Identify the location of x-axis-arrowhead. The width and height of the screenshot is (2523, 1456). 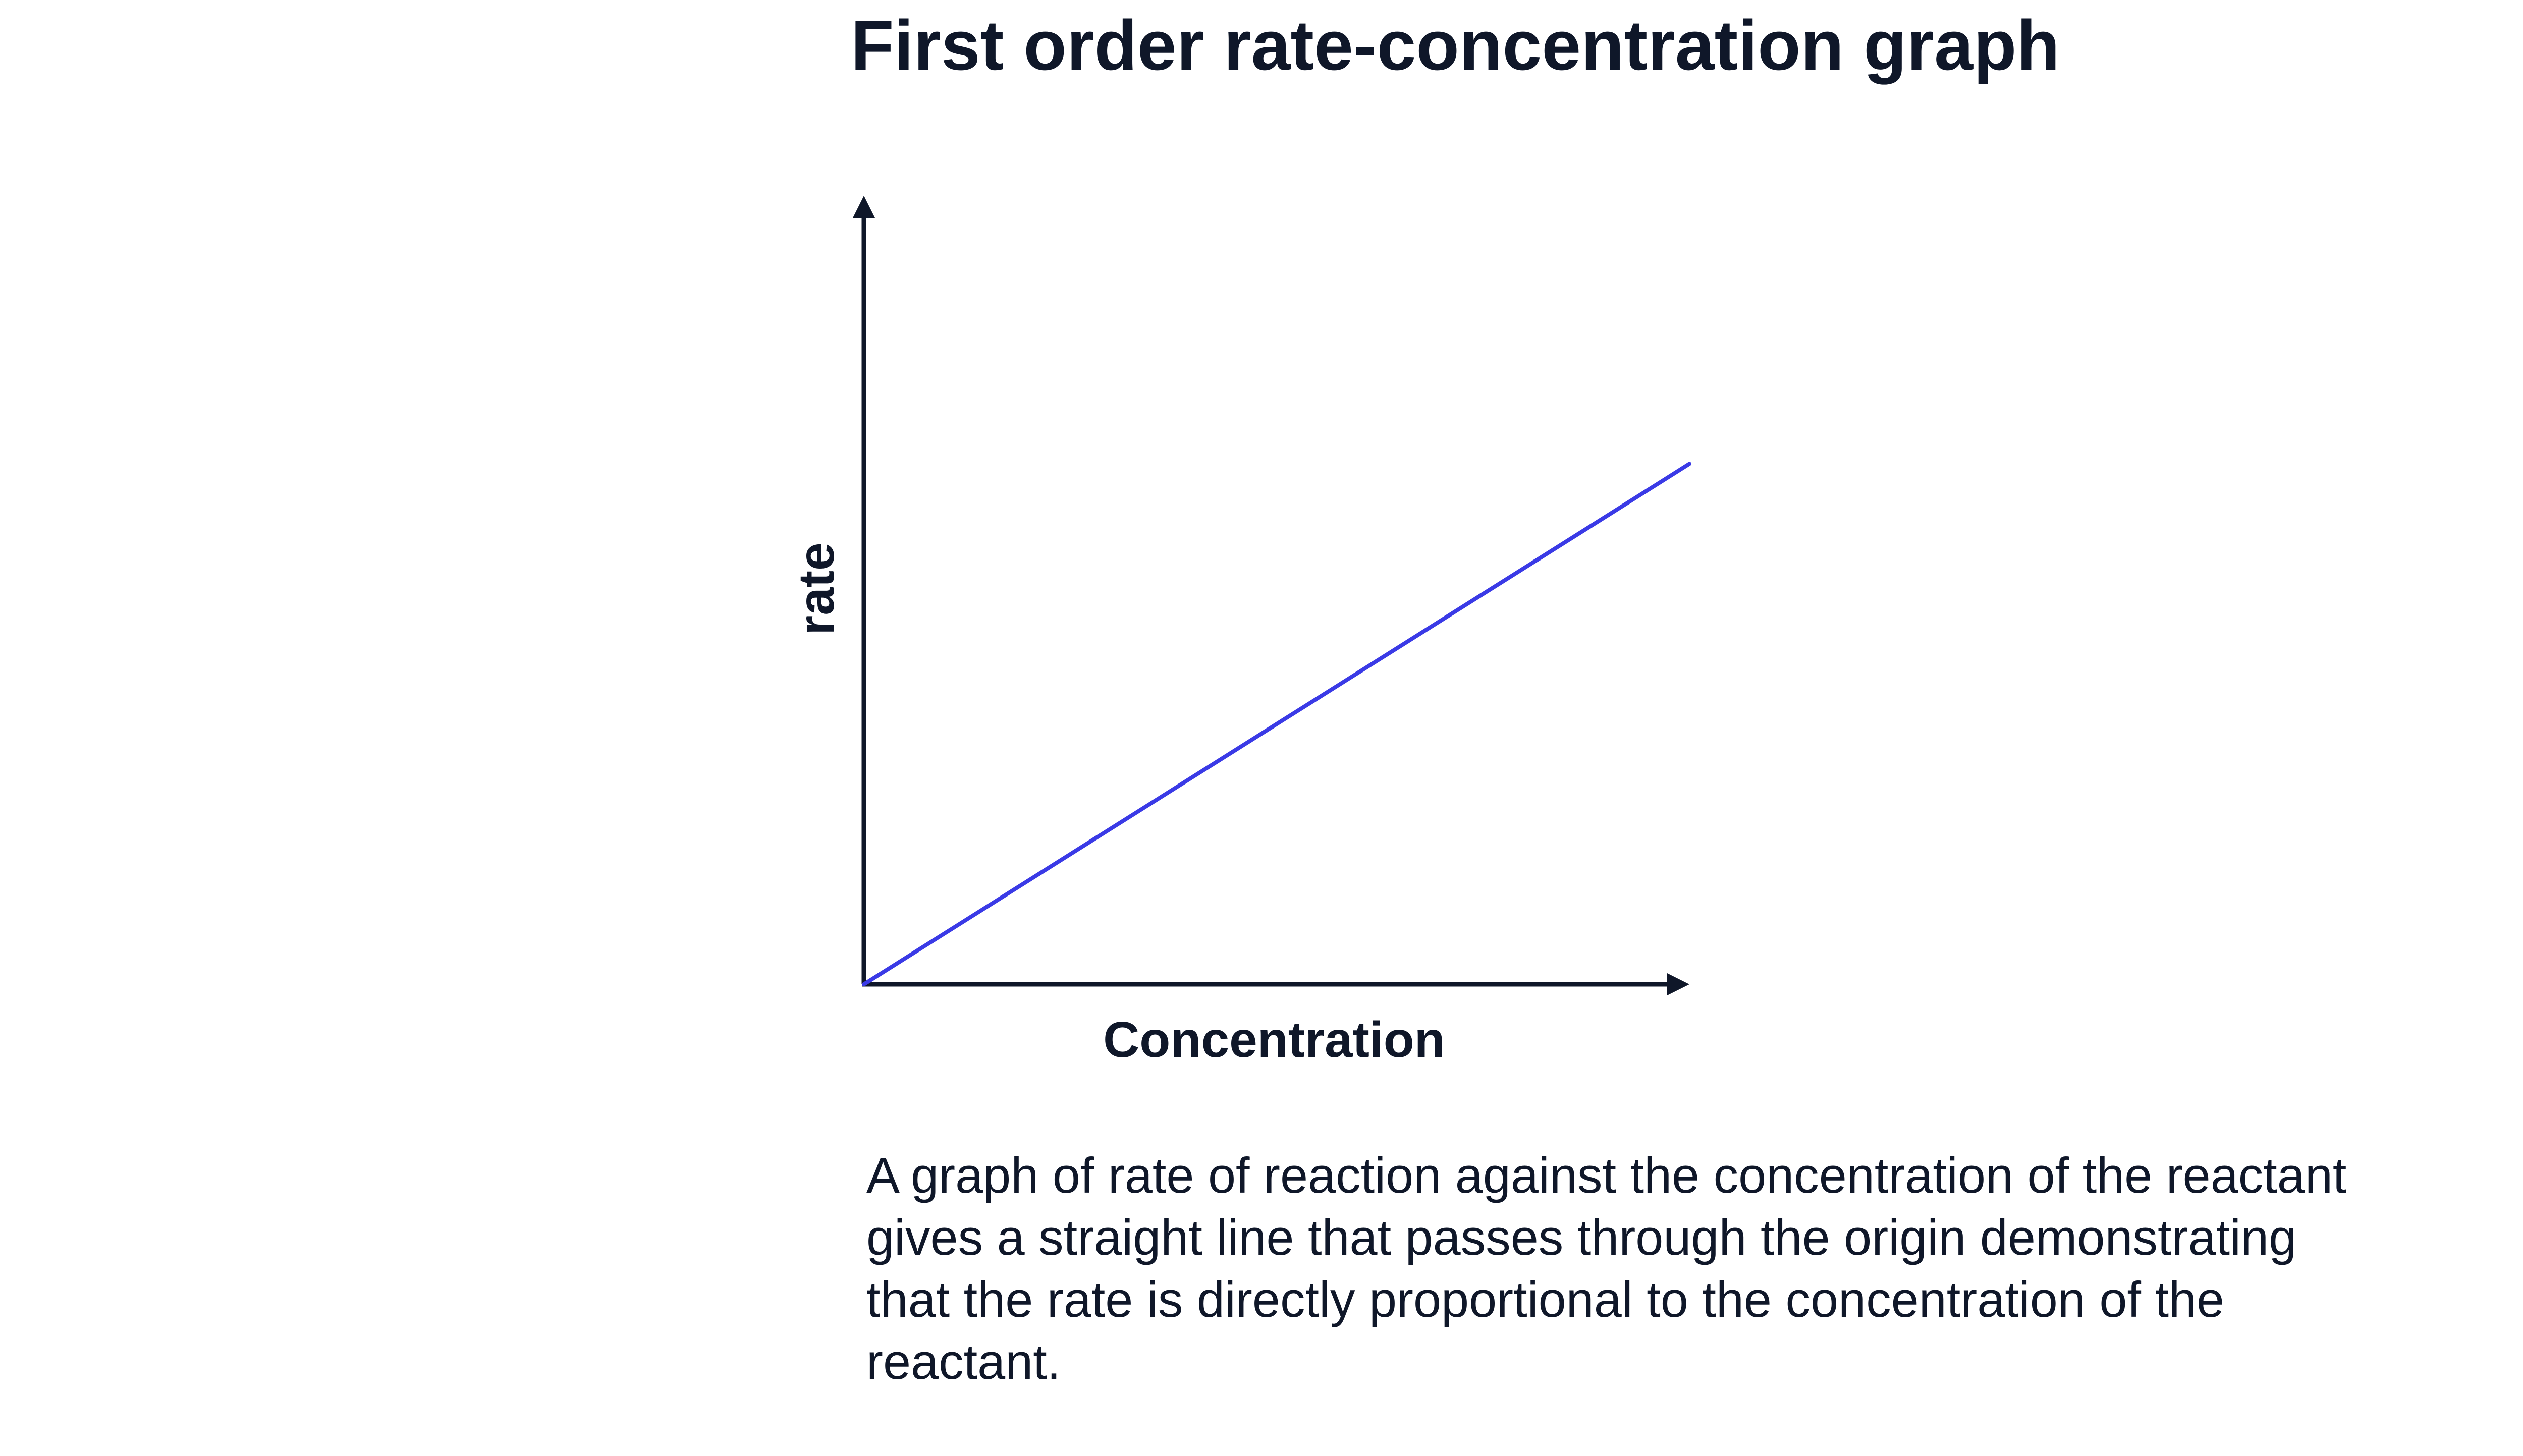
(1678, 984).